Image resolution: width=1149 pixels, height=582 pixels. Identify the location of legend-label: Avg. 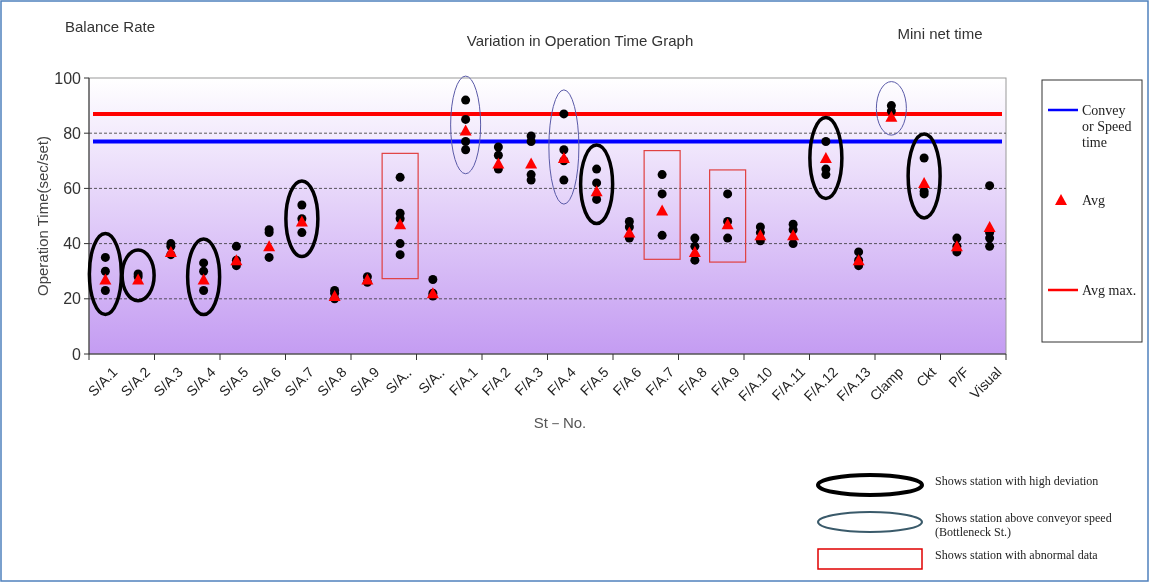
(1094, 200).